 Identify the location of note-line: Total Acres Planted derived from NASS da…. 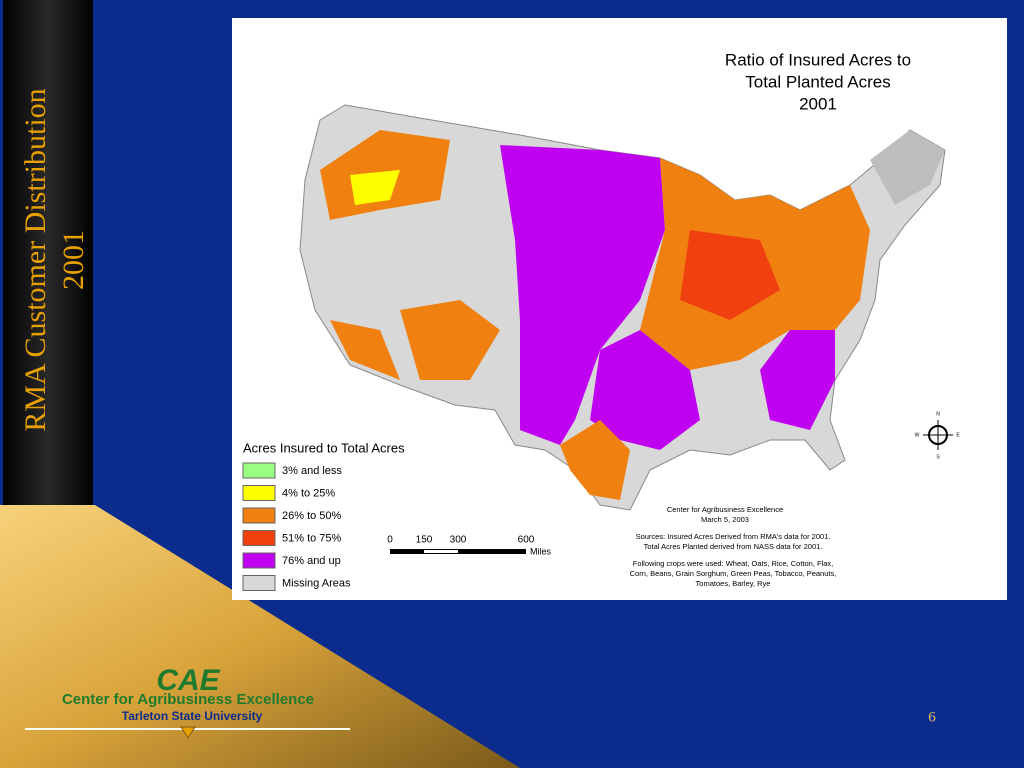
(733, 546).